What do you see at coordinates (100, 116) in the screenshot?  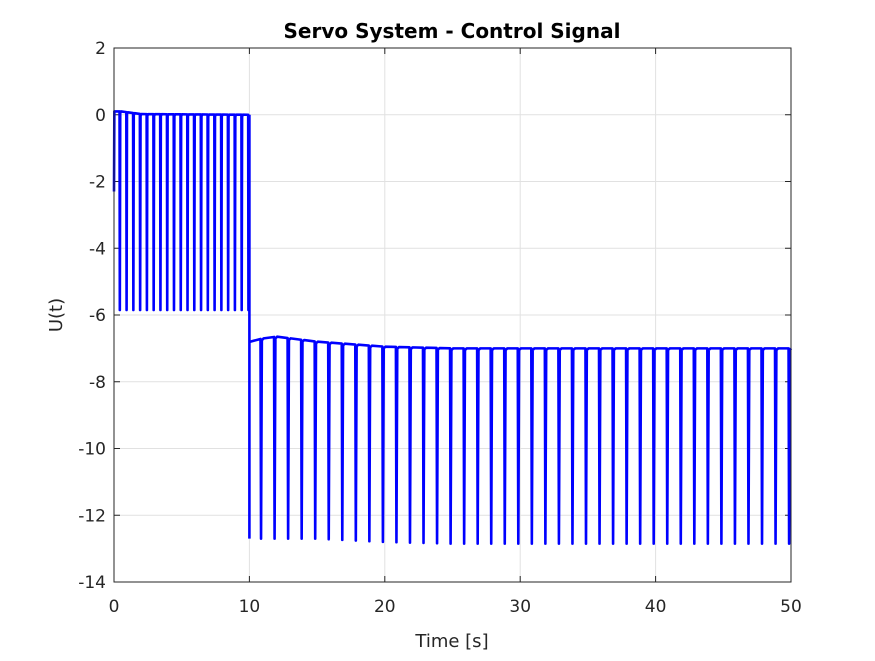 I see `y-tick-label: 0` at bounding box center [100, 116].